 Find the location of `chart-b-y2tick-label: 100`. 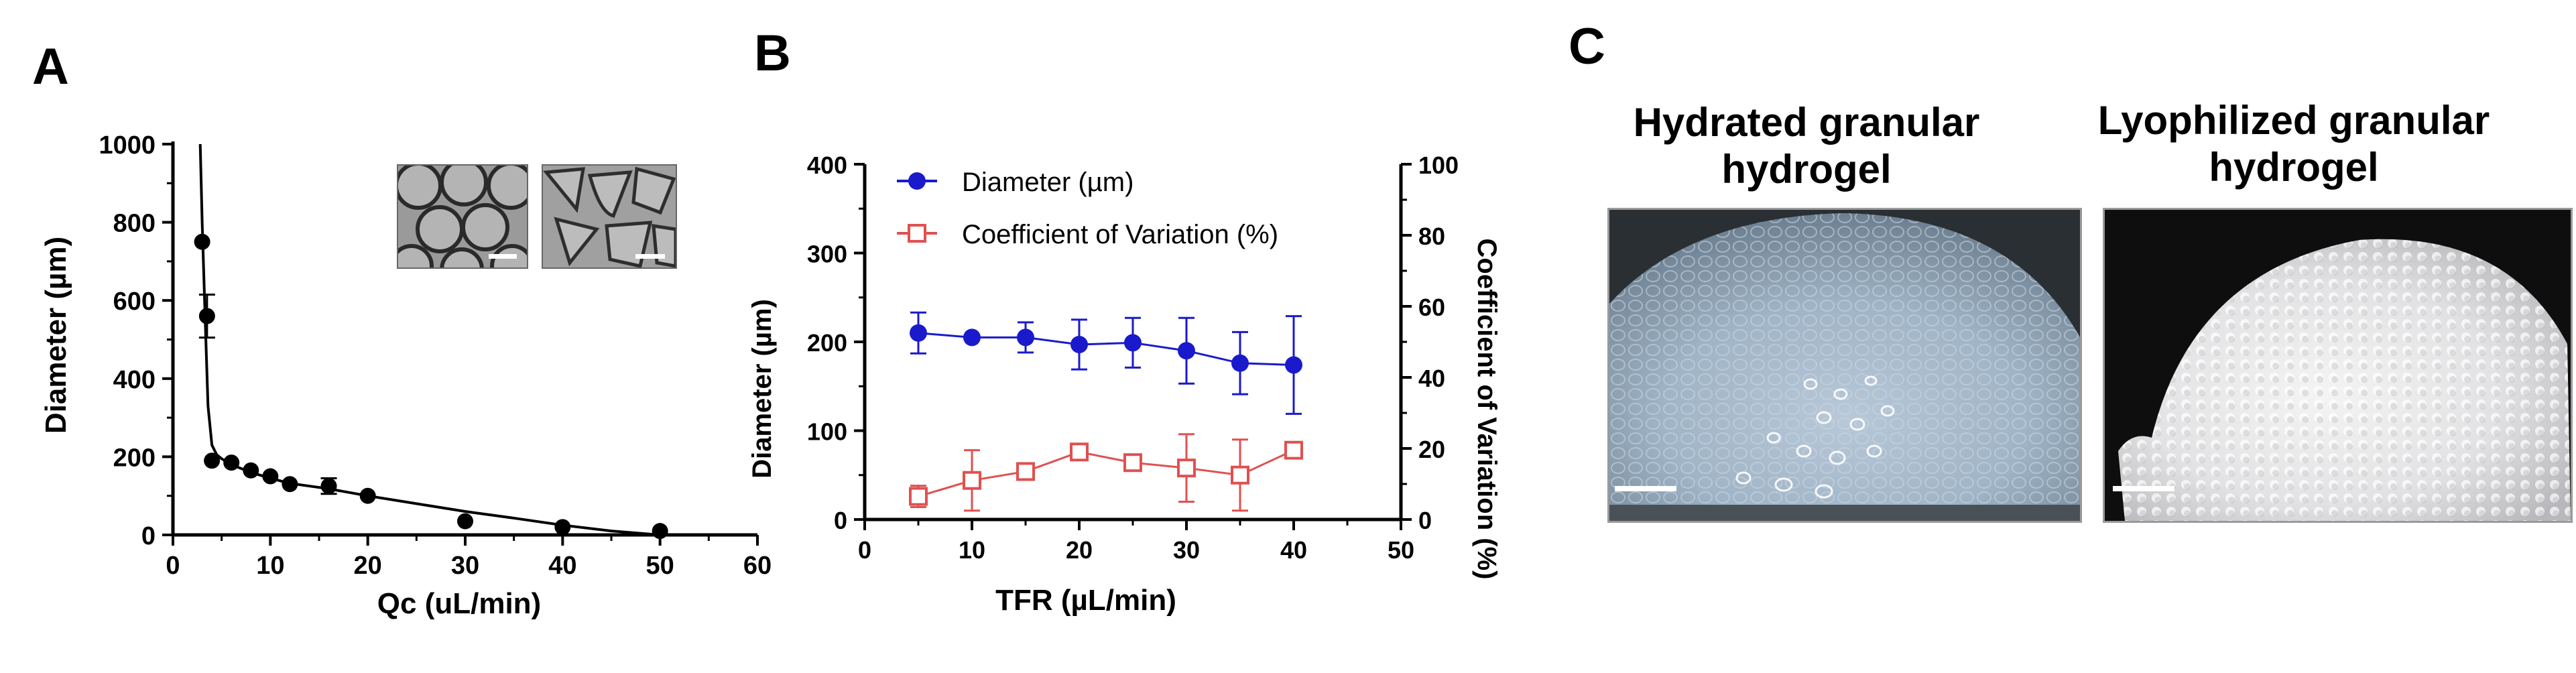

chart-b-y2tick-label: 100 is located at coordinates (1439, 165).